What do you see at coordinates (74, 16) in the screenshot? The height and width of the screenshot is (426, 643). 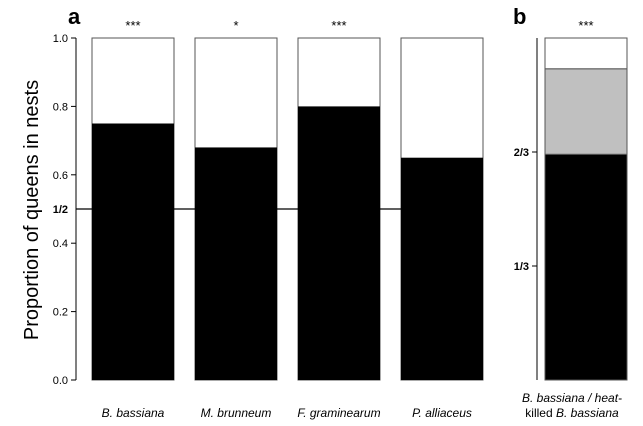 I see `panel-label-a: a` at bounding box center [74, 16].